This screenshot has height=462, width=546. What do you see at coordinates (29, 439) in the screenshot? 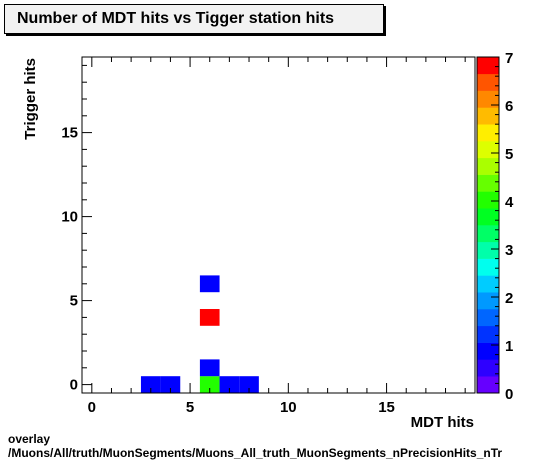
I see `footer-overlay-label: overlay` at bounding box center [29, 439].